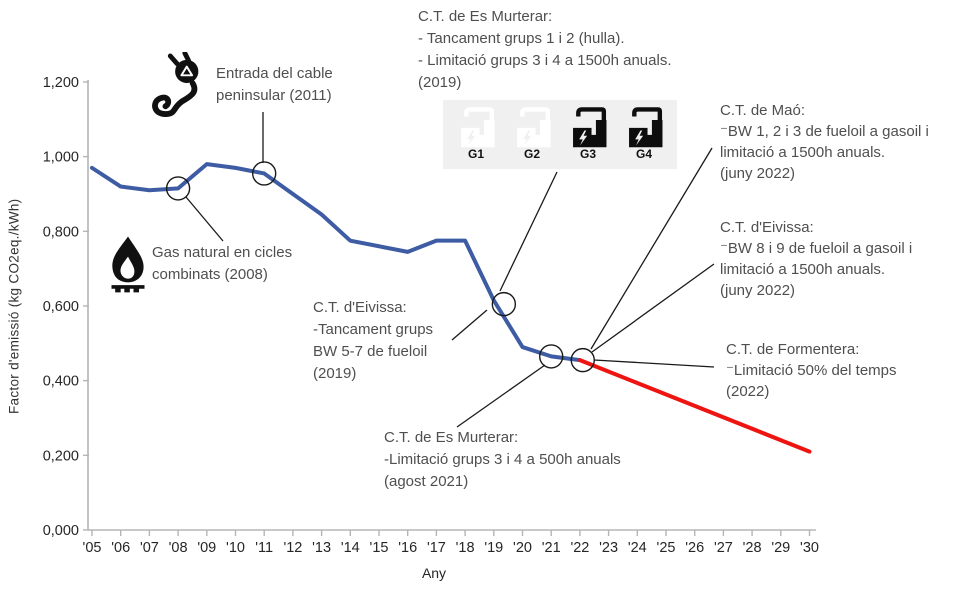 The image size is (980, 593). I want to click on x-tick-label: '27, so click(723, 548).